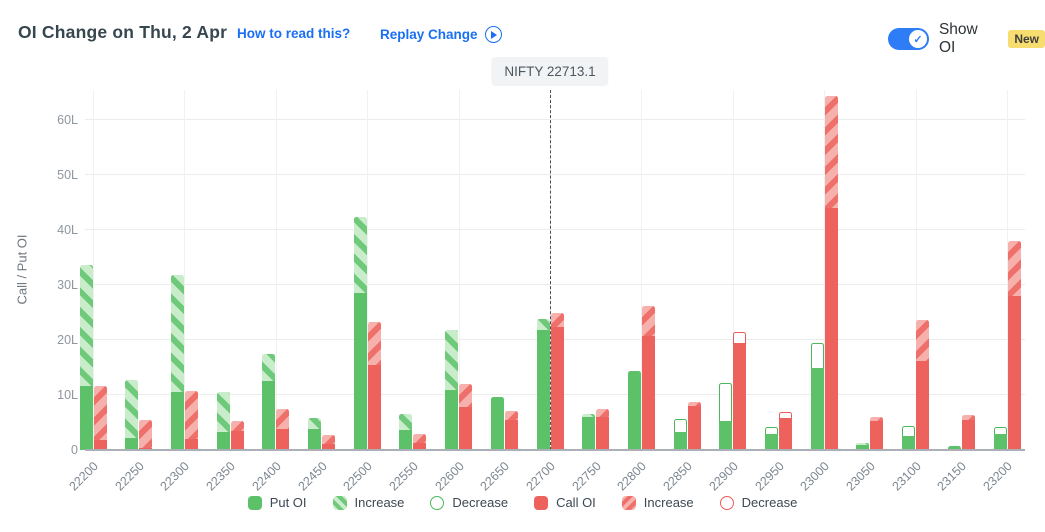 The width and height of the screenshot is (1045, 532). Describe the element at coordinates (565, 502) in the screenshot. I see `legend-item-red-solid: Call OI` at that location.